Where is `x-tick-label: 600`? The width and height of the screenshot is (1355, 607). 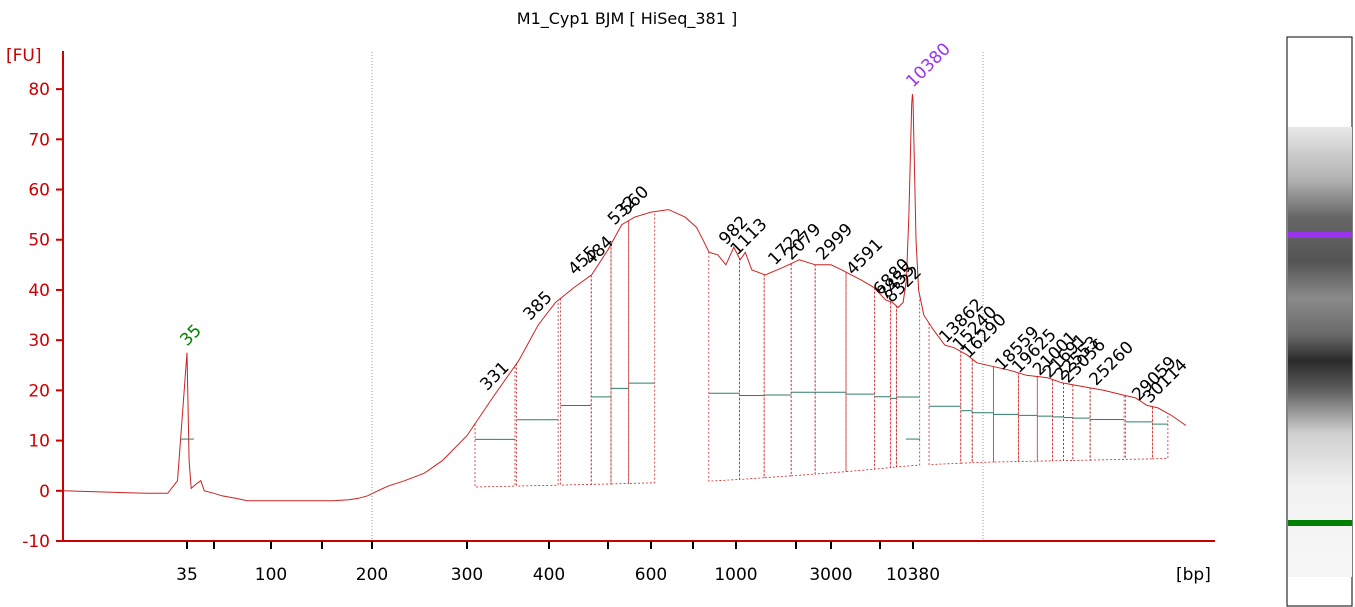 x-tick-label: 600 is located at coordinates (651, 575).